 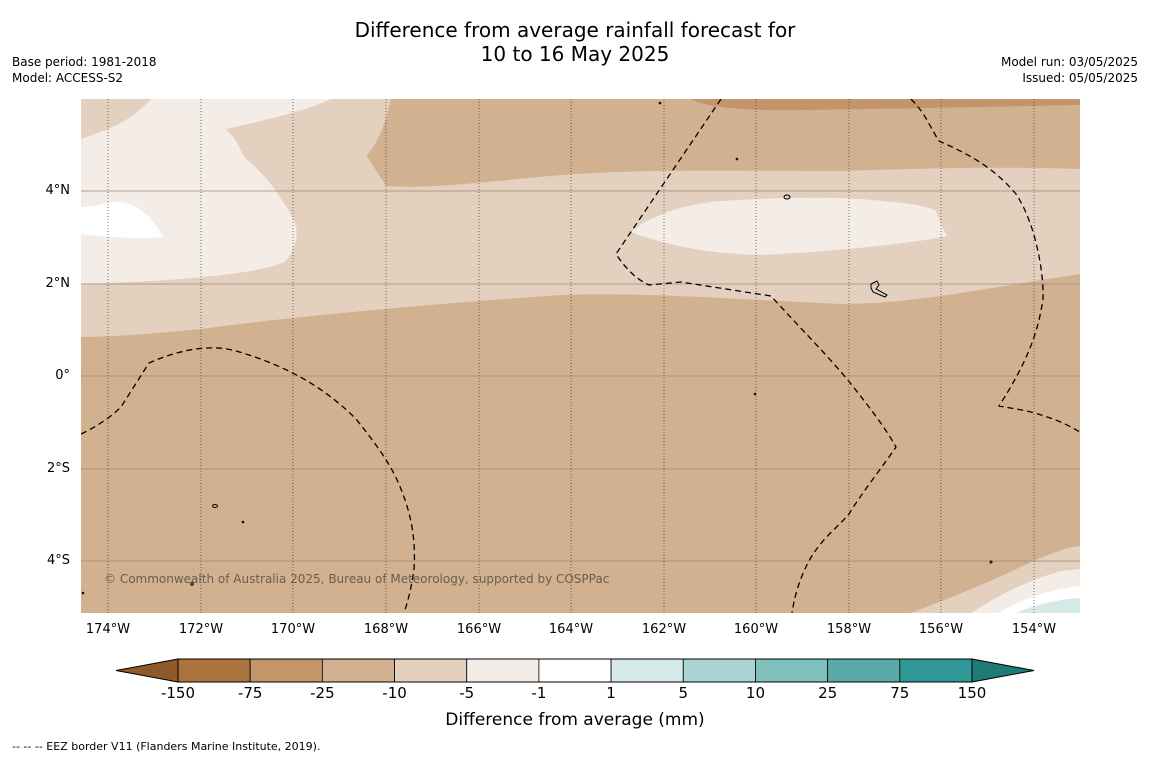 What do you see at coordinates (248, 480) in the screenshot?
I see `eez-border-kiribati-phoenix` at bounding box center [248, 480].